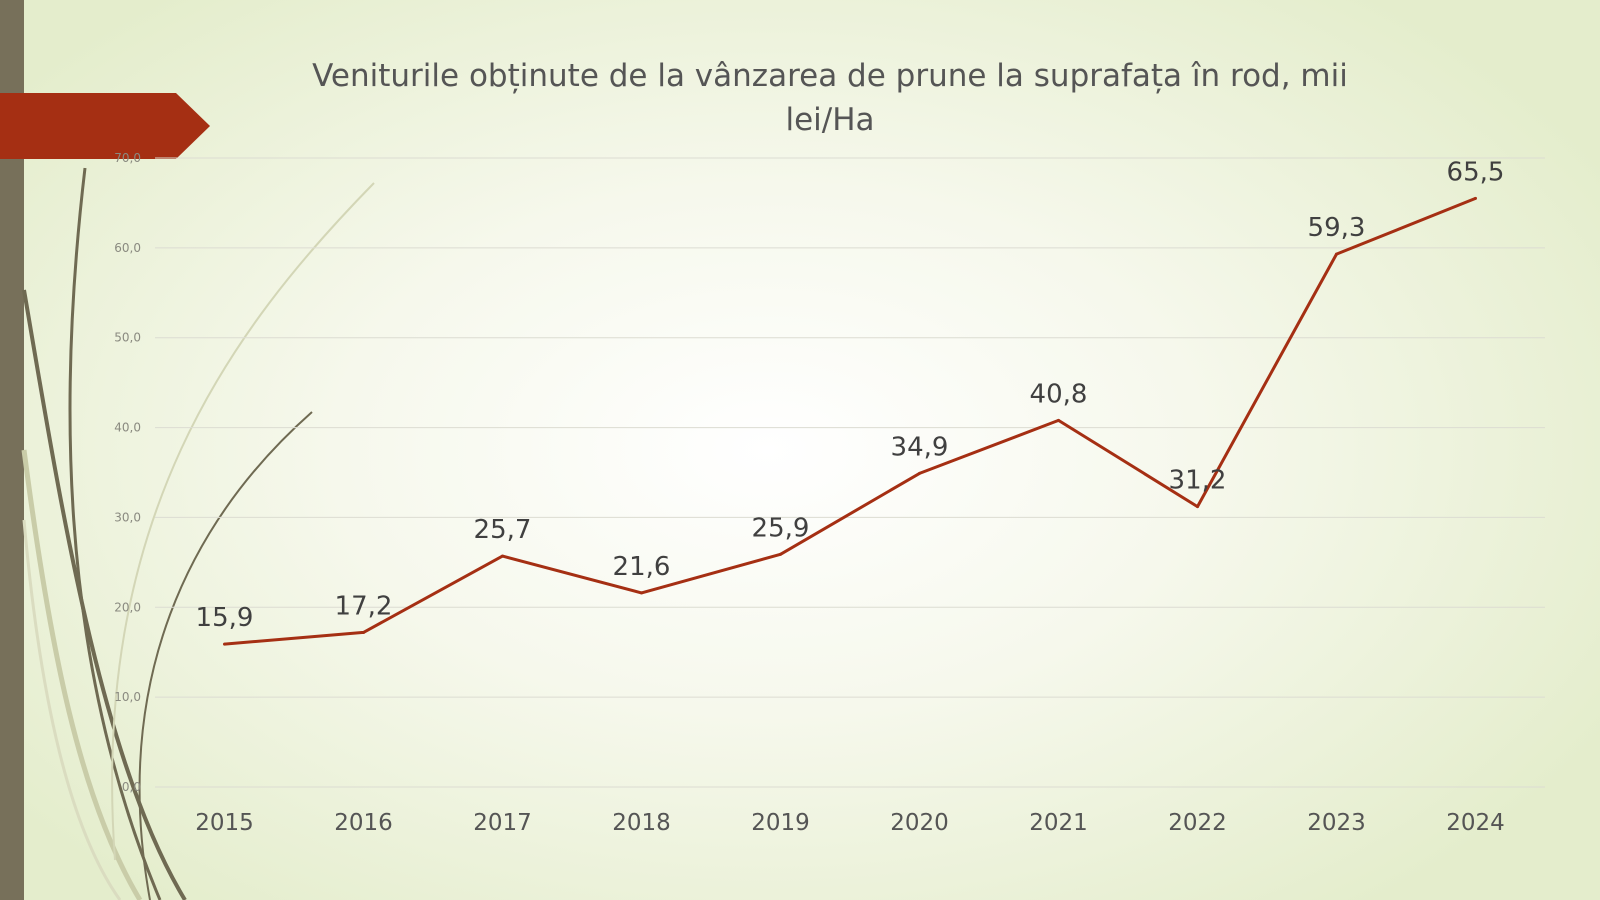 This screenshot has height=900, width=1600. What do you see at coordinates (502, 823) in the screenshot?
I see `x-tick-label: 2017` at bounding box center [502, 823].